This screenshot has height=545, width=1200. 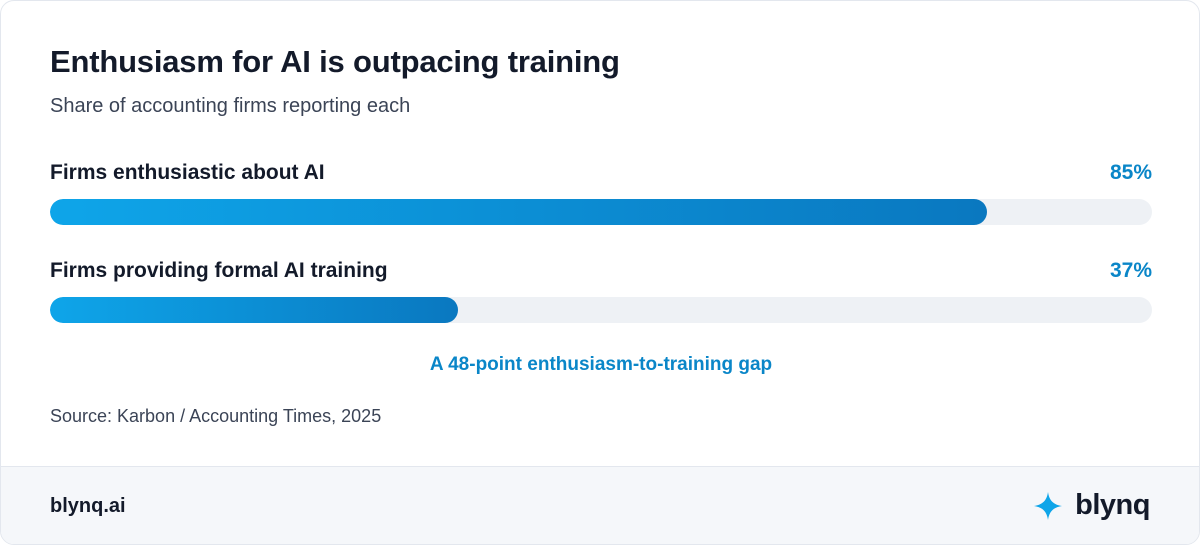 What do you see at coordinates (600, 505) in the screenshot?
I see `footer: blynq.ai blynq` at bounding box center [600, 505].